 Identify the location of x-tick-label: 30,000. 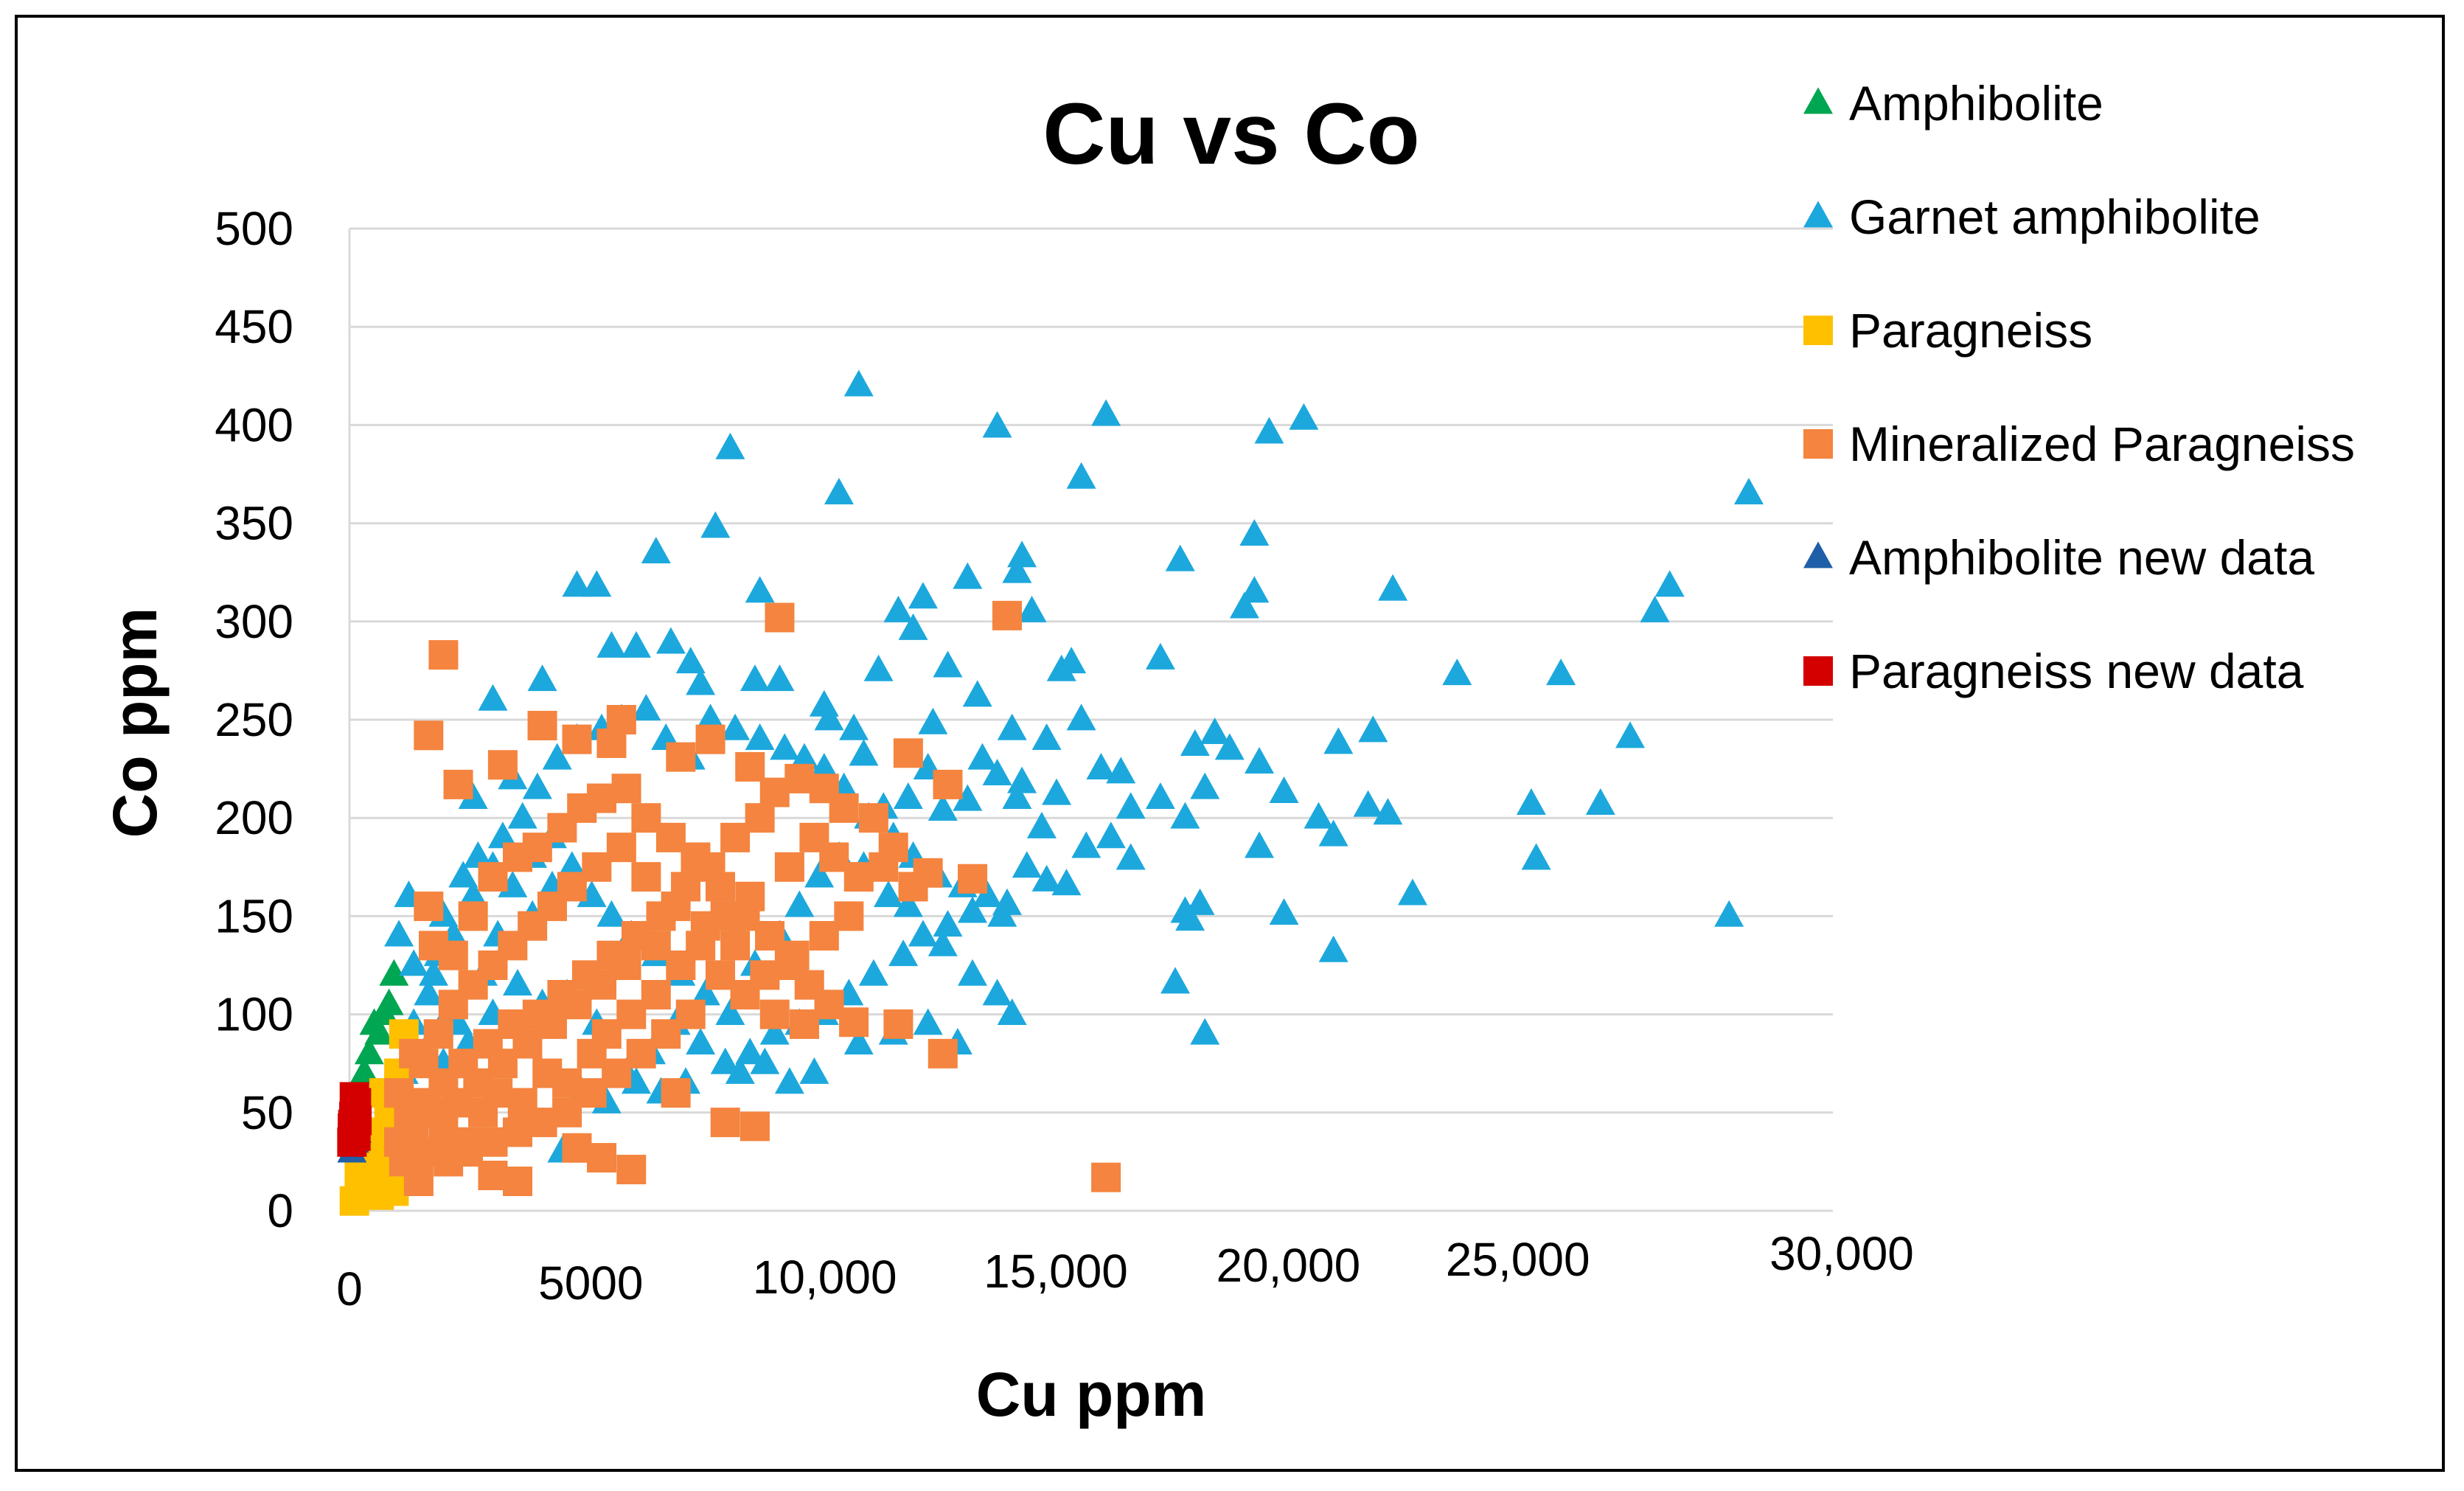
(1841, 1253).